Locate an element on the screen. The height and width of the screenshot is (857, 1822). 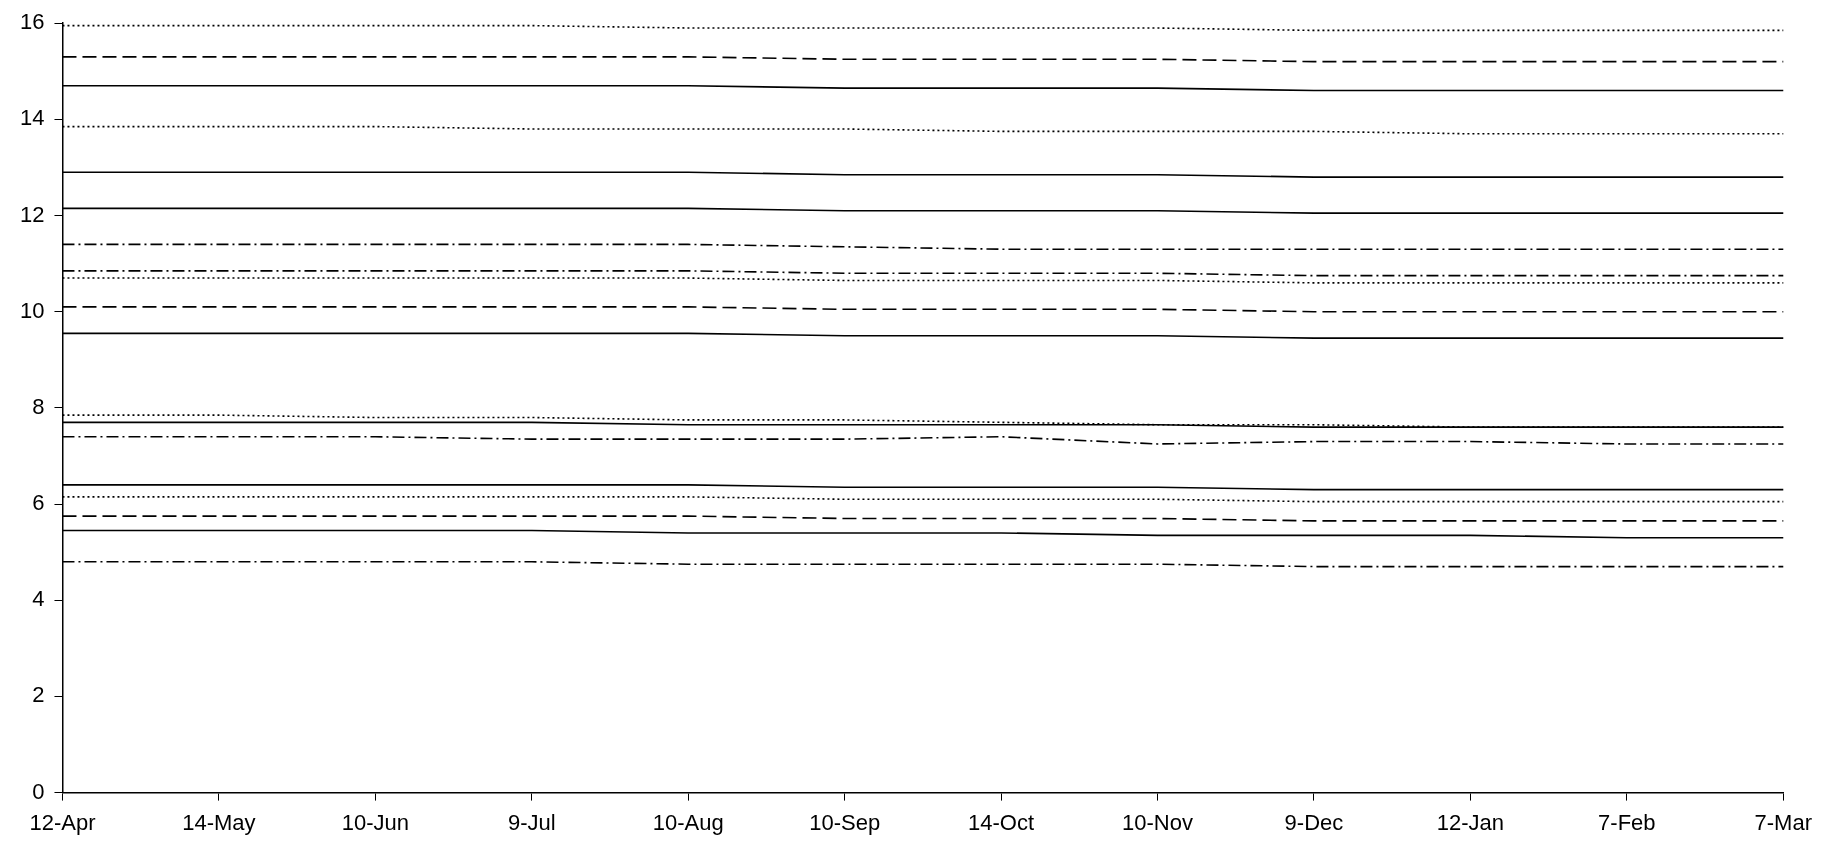
x-tick-label: 10-Aug is located at coordinates (688, 822).